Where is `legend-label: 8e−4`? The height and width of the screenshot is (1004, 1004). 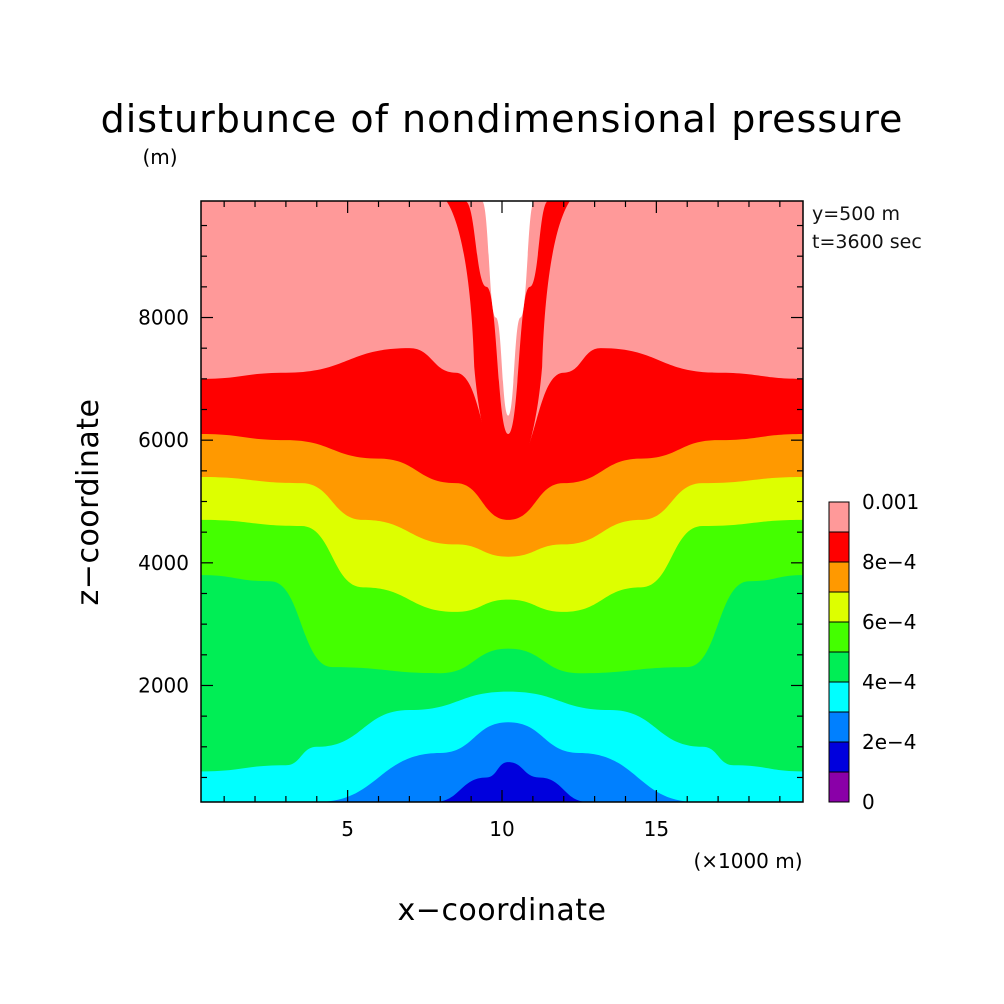 legend-label: 8e−4 is located at coordinates (889, 562).